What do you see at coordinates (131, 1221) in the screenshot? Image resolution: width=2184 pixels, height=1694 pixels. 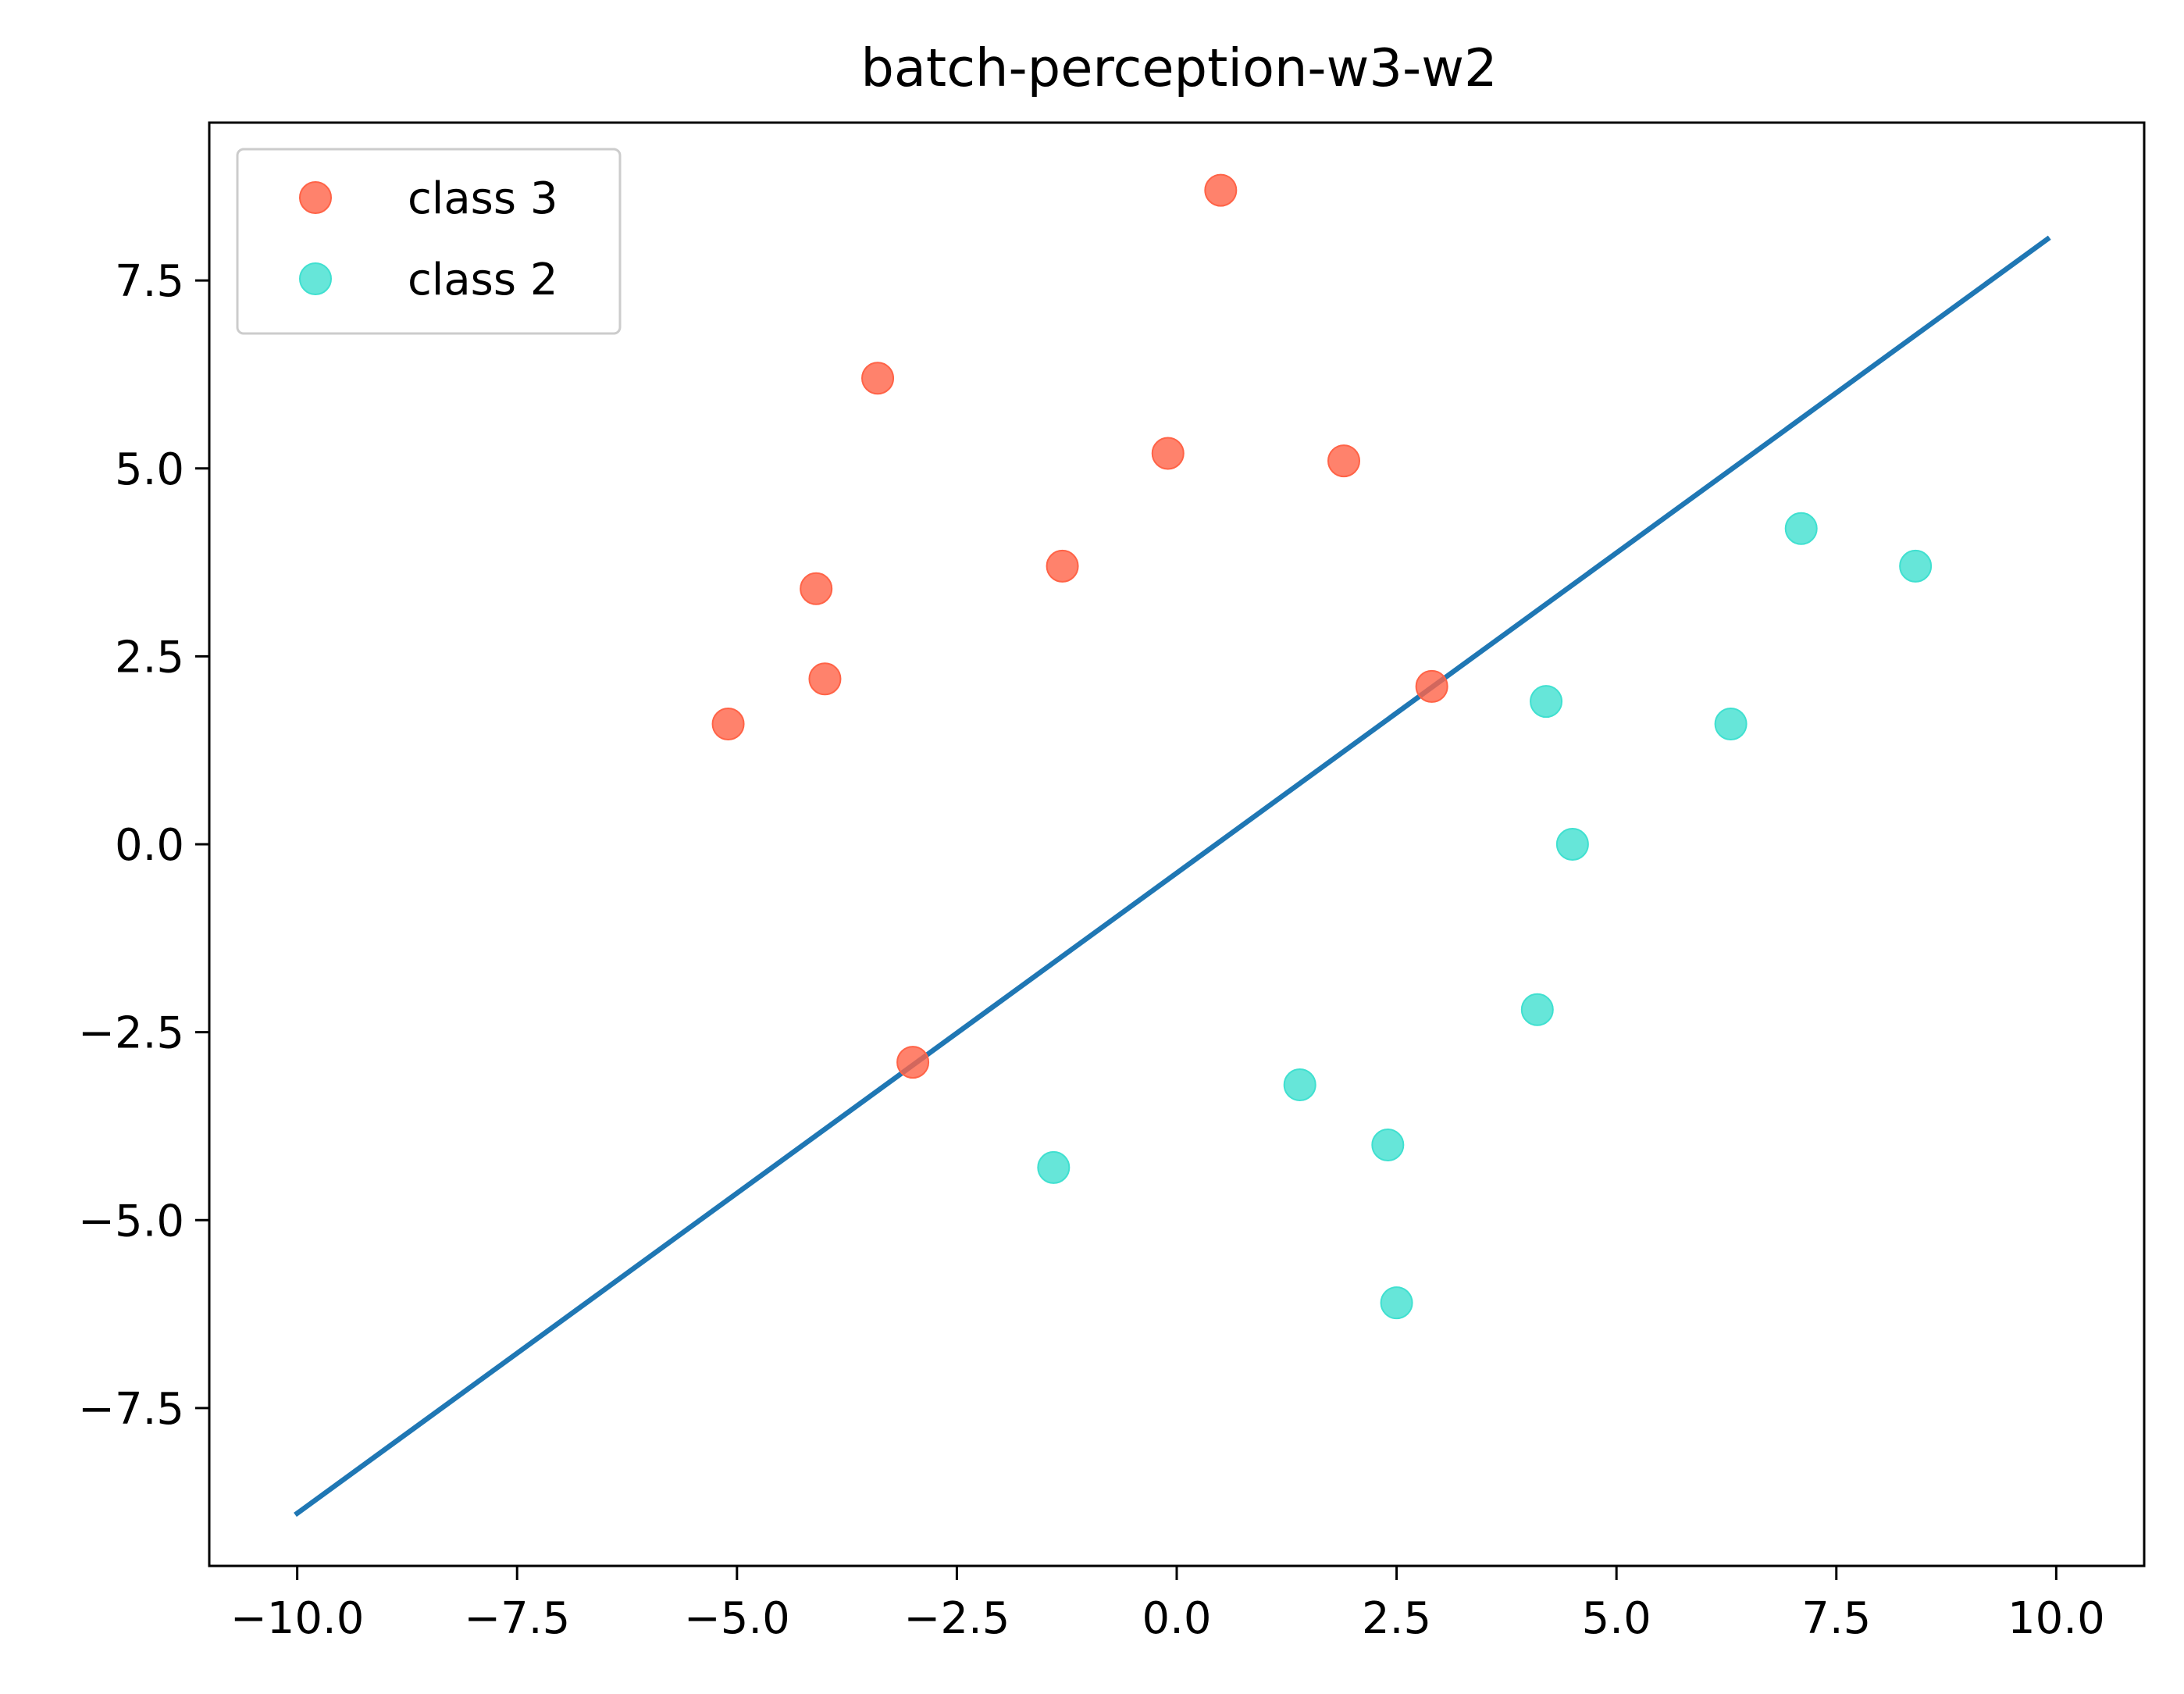 I see `y-tick-label: −5.0` at bounding box center [131, 1221].